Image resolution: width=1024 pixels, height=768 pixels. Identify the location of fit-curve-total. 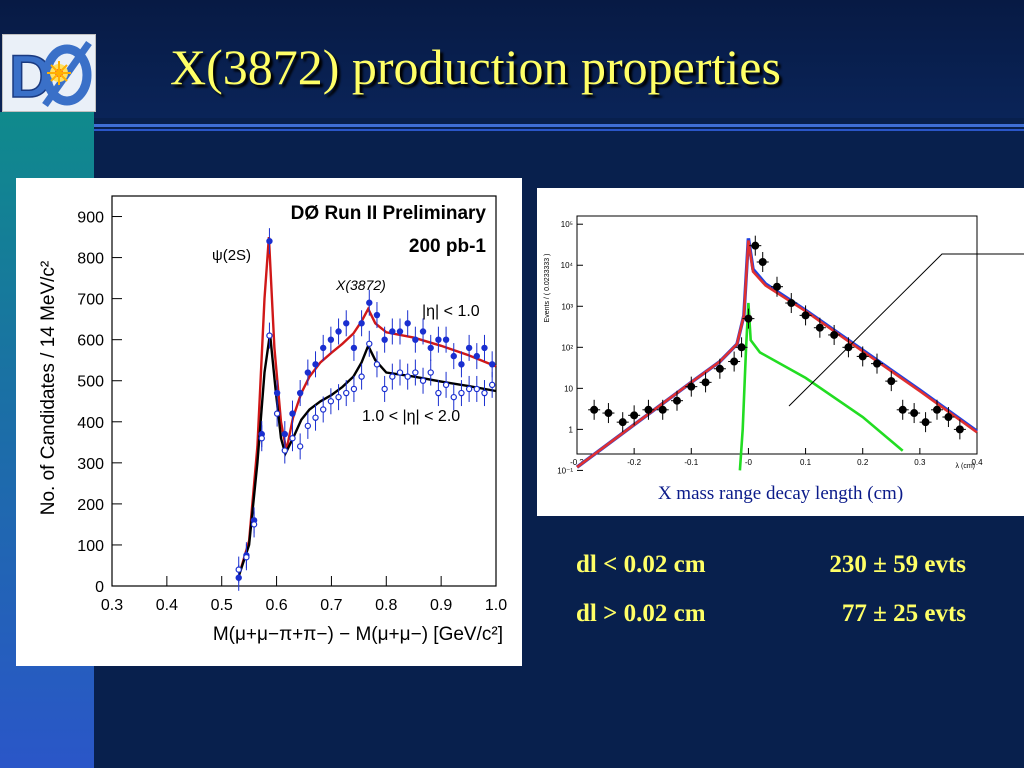
(777, 353).